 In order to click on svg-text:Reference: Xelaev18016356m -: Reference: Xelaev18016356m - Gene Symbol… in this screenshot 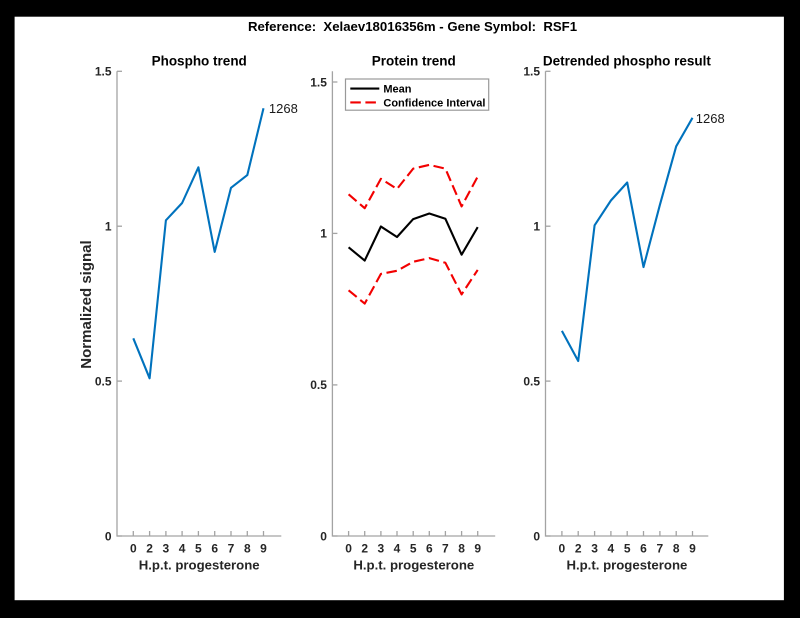, I will do `click(412, 26)`.